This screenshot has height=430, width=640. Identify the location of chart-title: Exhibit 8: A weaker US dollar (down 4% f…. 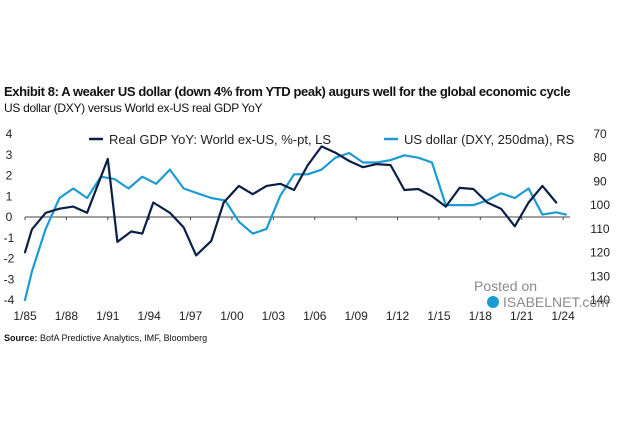
(287, 91).